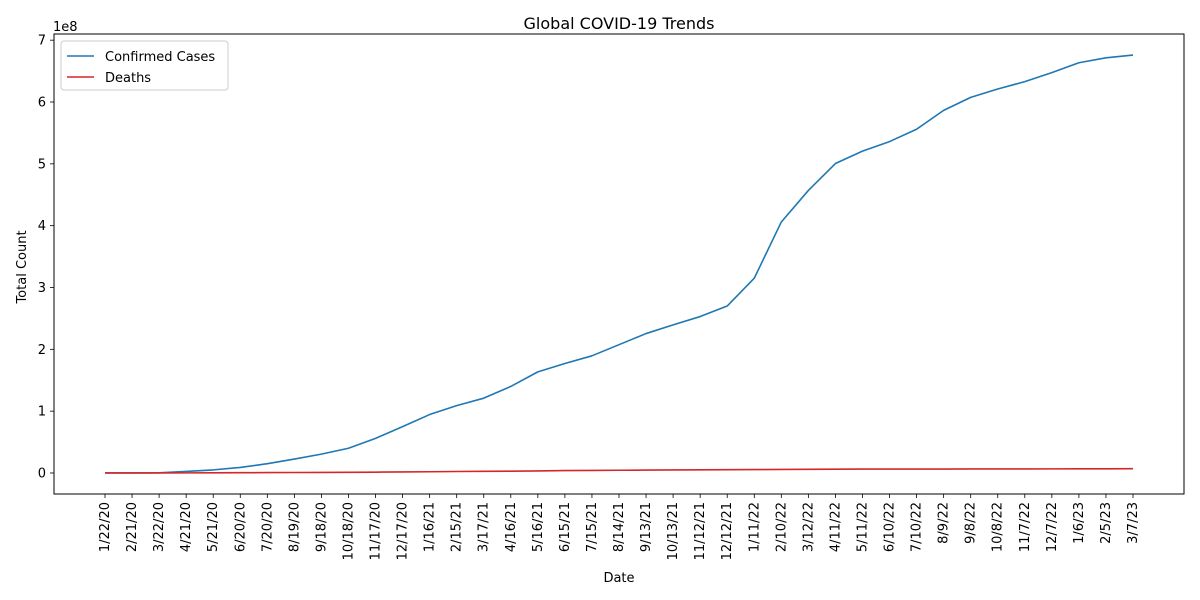 Image resolution: width=1200 pixels, height=600 pixels. I want to click on x-tick-label: 10/13/21, so click(673, 531).